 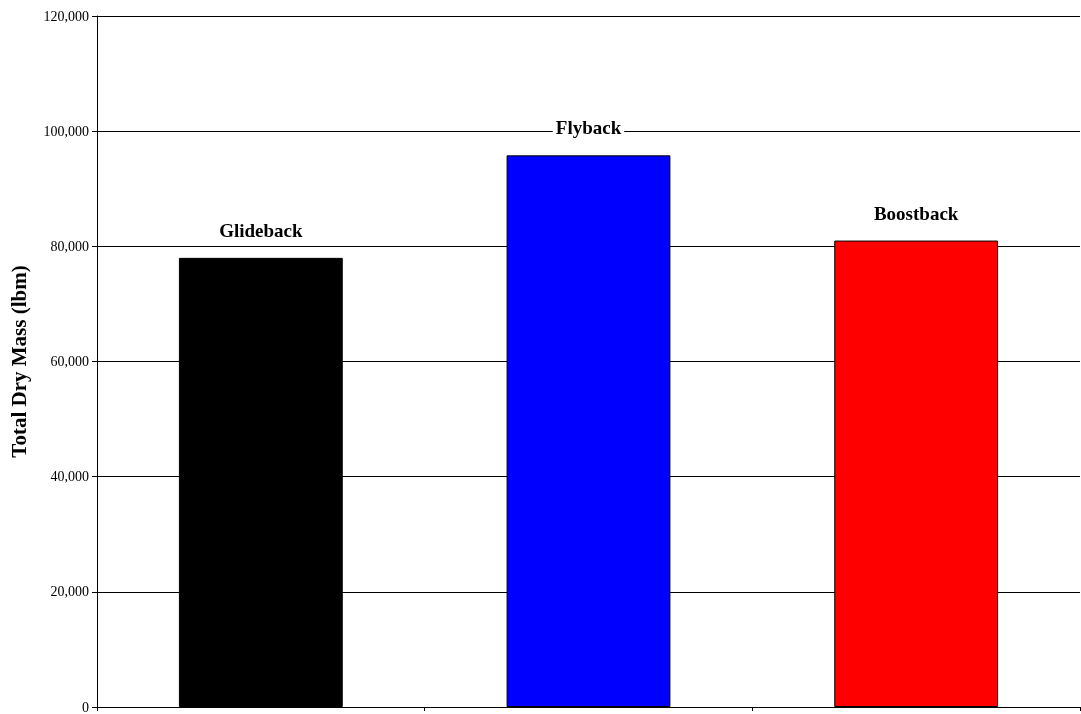 I want to click on y-tick-label: 60,000, so click(x=69, y=361).